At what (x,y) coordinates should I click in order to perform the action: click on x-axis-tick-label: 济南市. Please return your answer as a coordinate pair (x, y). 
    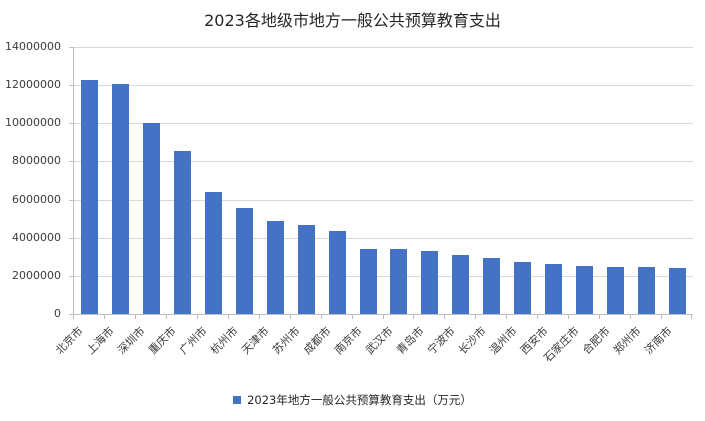
    Looking at the image, I should click on (658, 340).